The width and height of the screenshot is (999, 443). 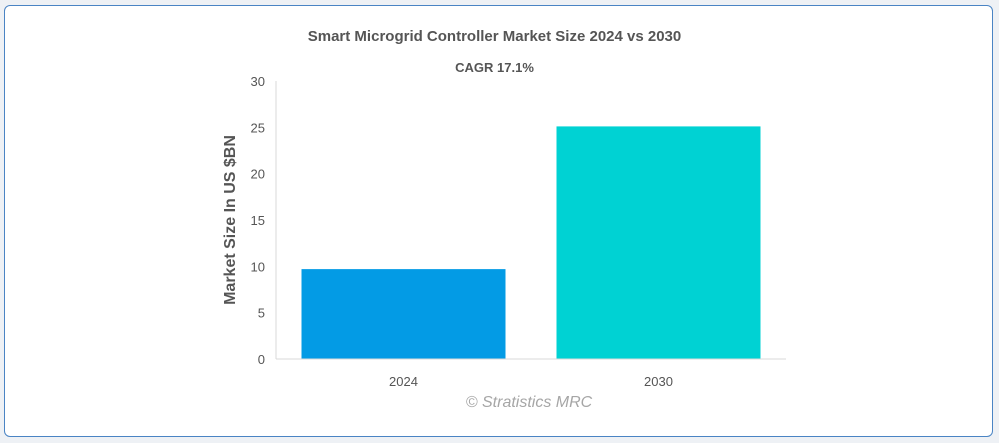 I want to click on x-tick-label: 2030, so click(x=658, y=381).